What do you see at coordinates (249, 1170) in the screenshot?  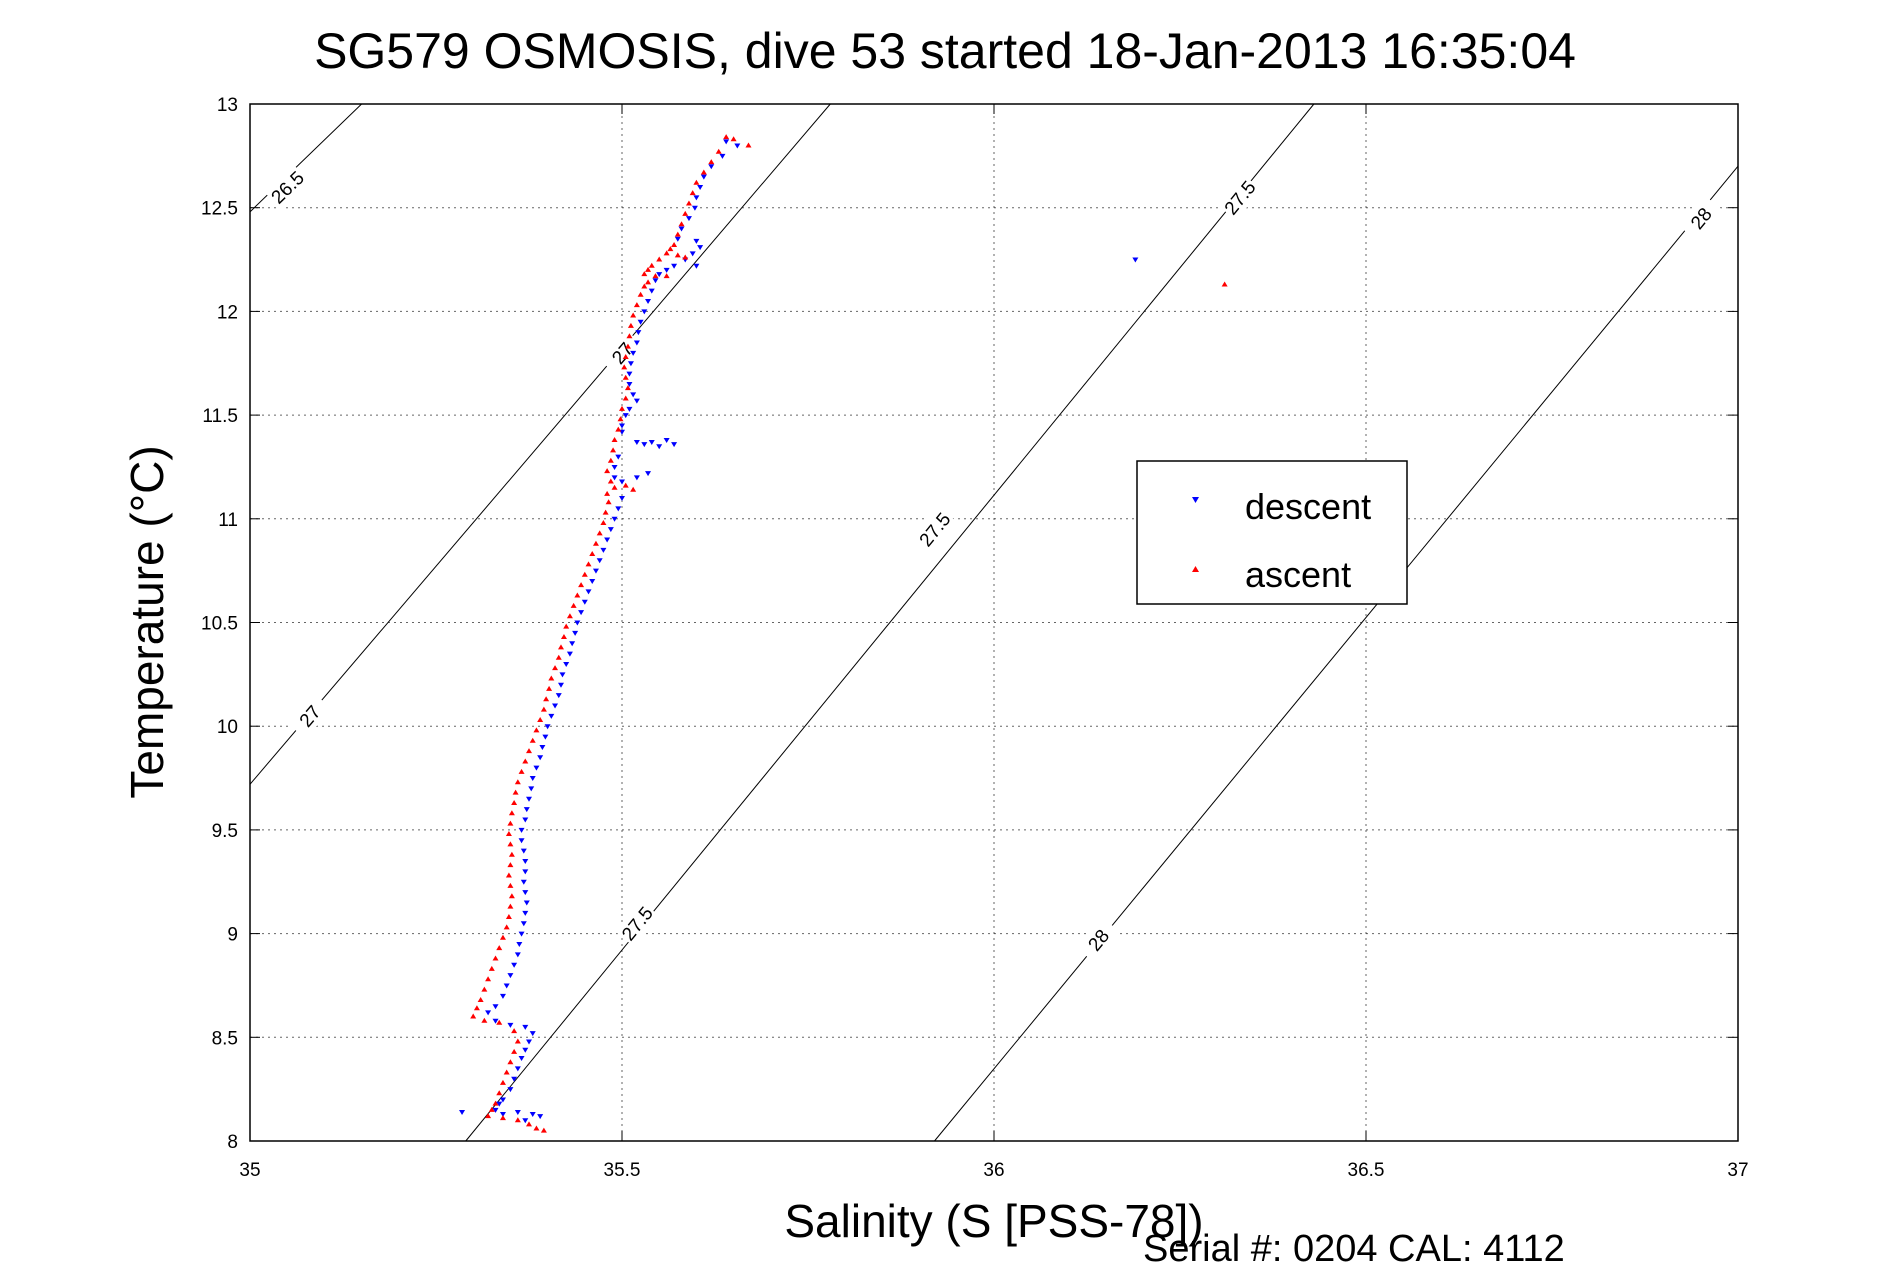 I see `x-tick-label: 35` at bounding box center [249, 1170].